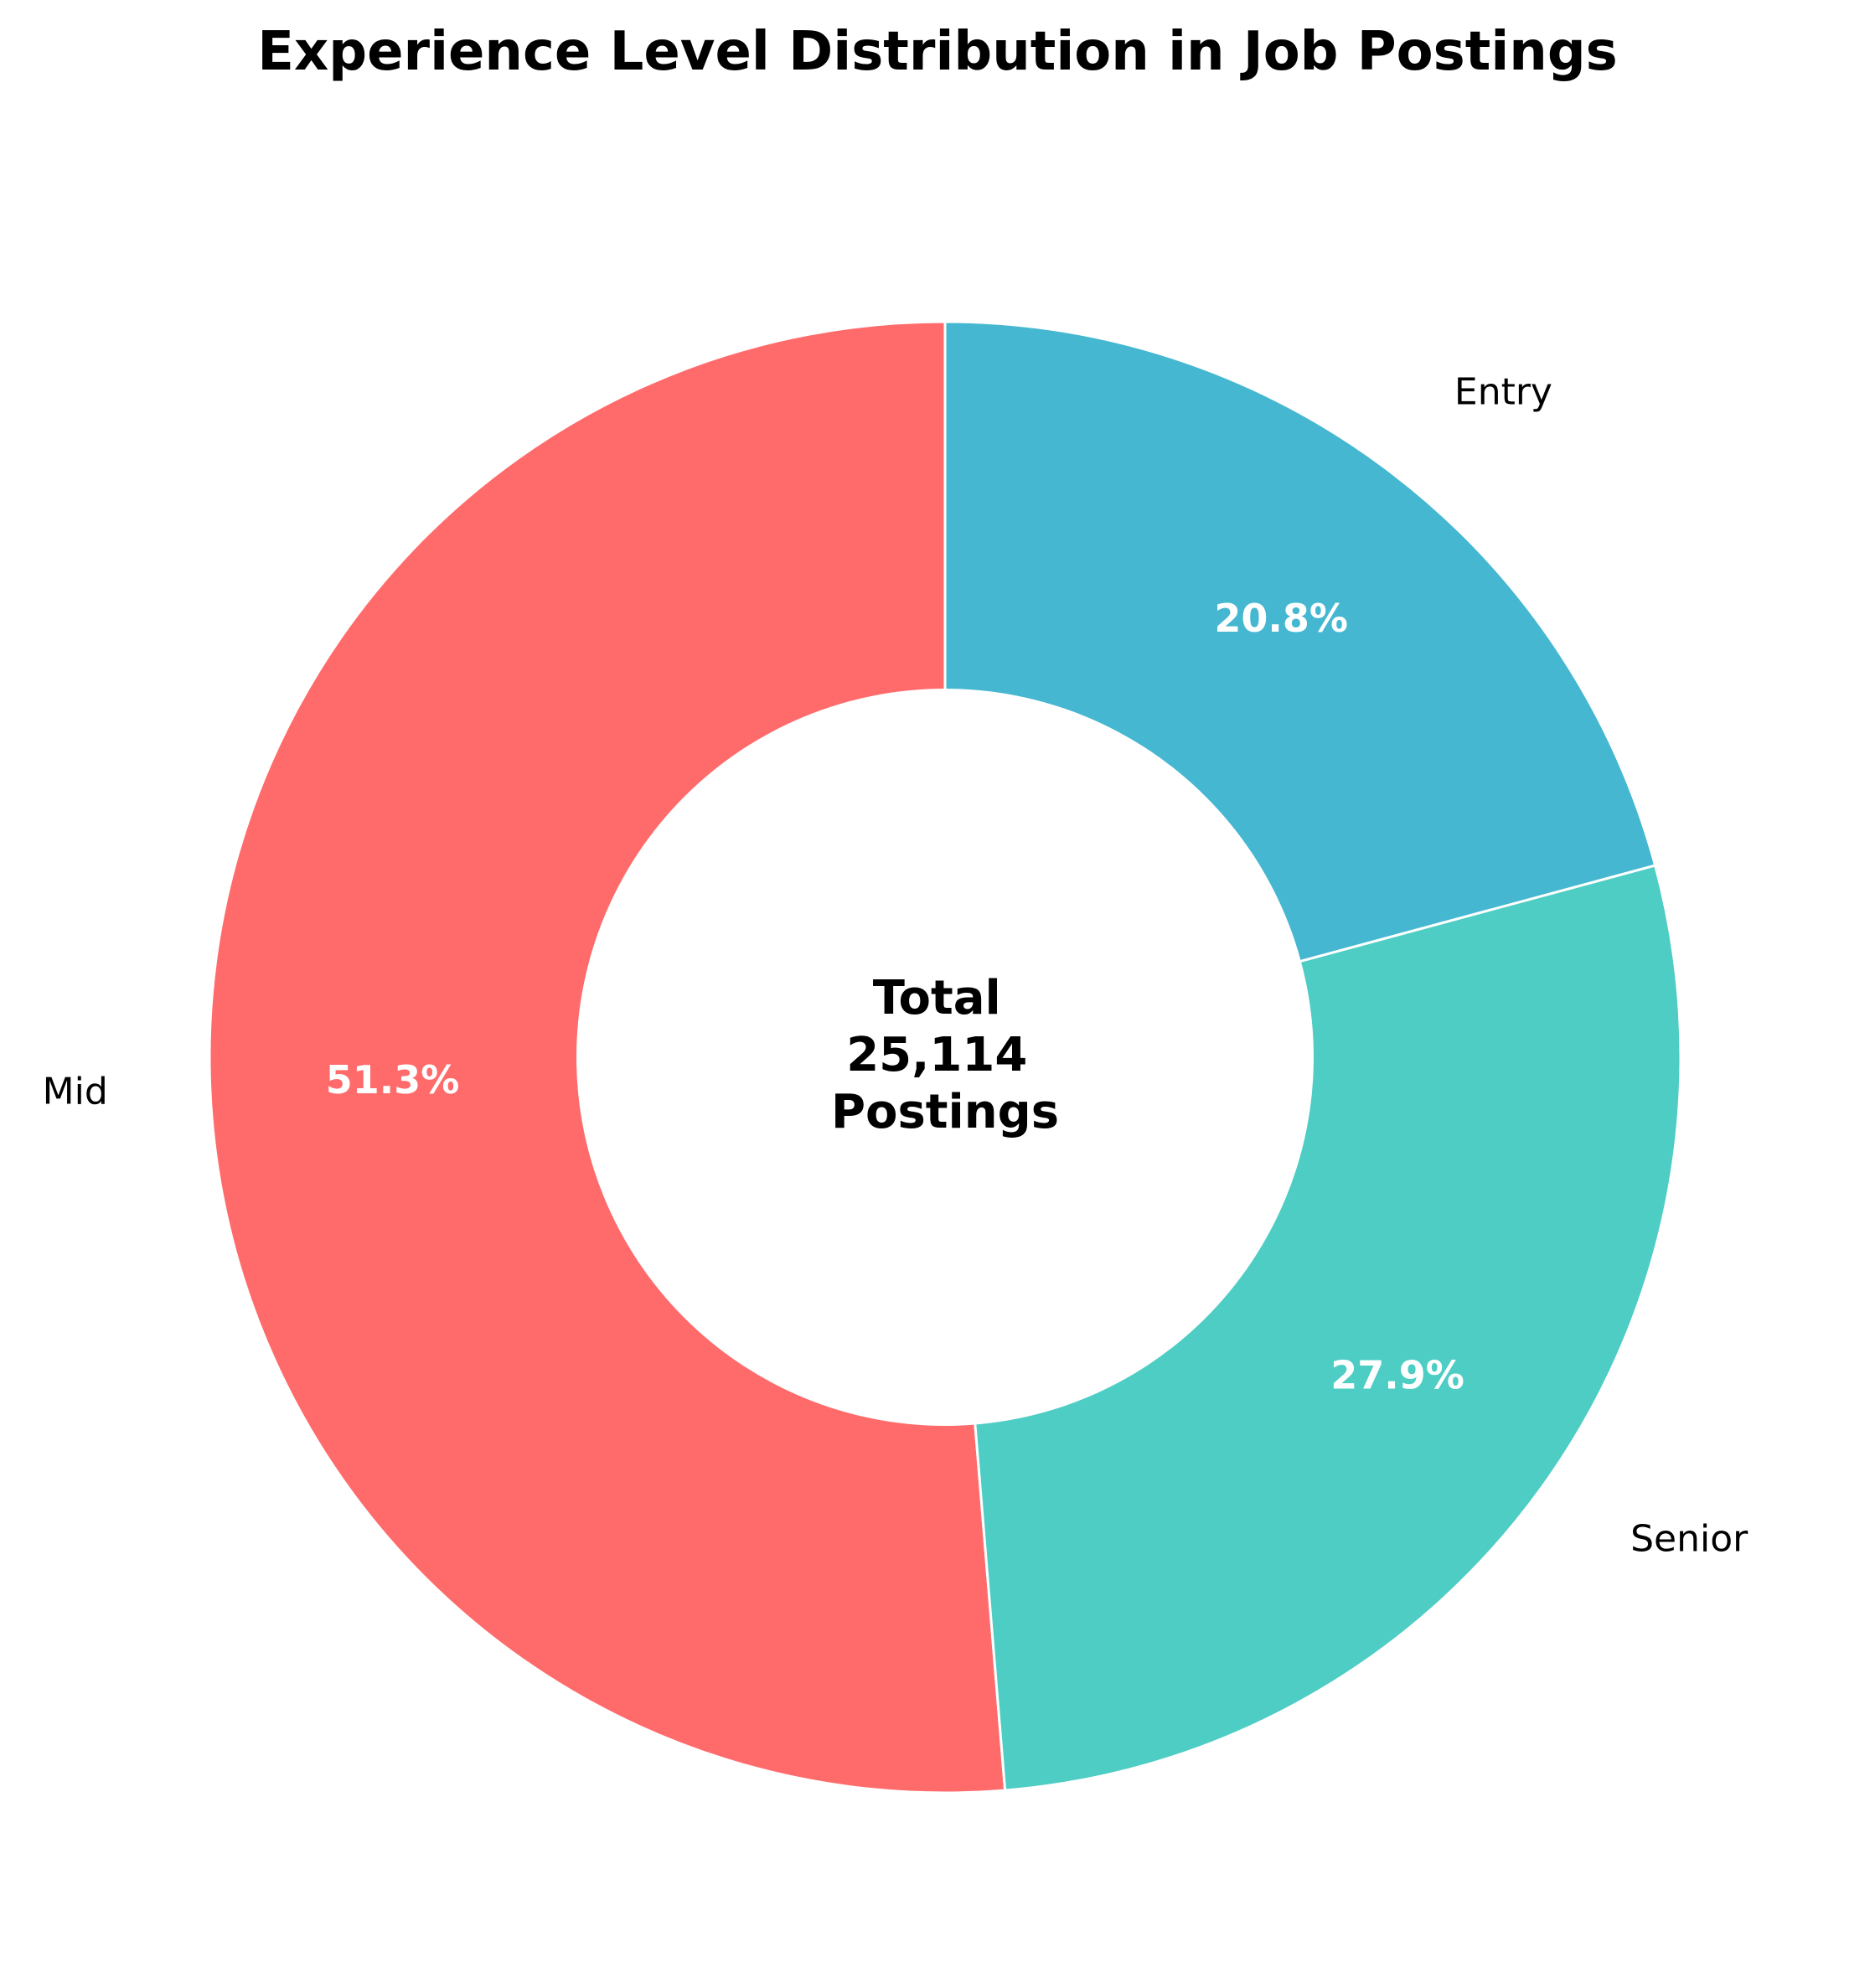  I want to click on category-label-entry: Entry, so click(1503, 393).